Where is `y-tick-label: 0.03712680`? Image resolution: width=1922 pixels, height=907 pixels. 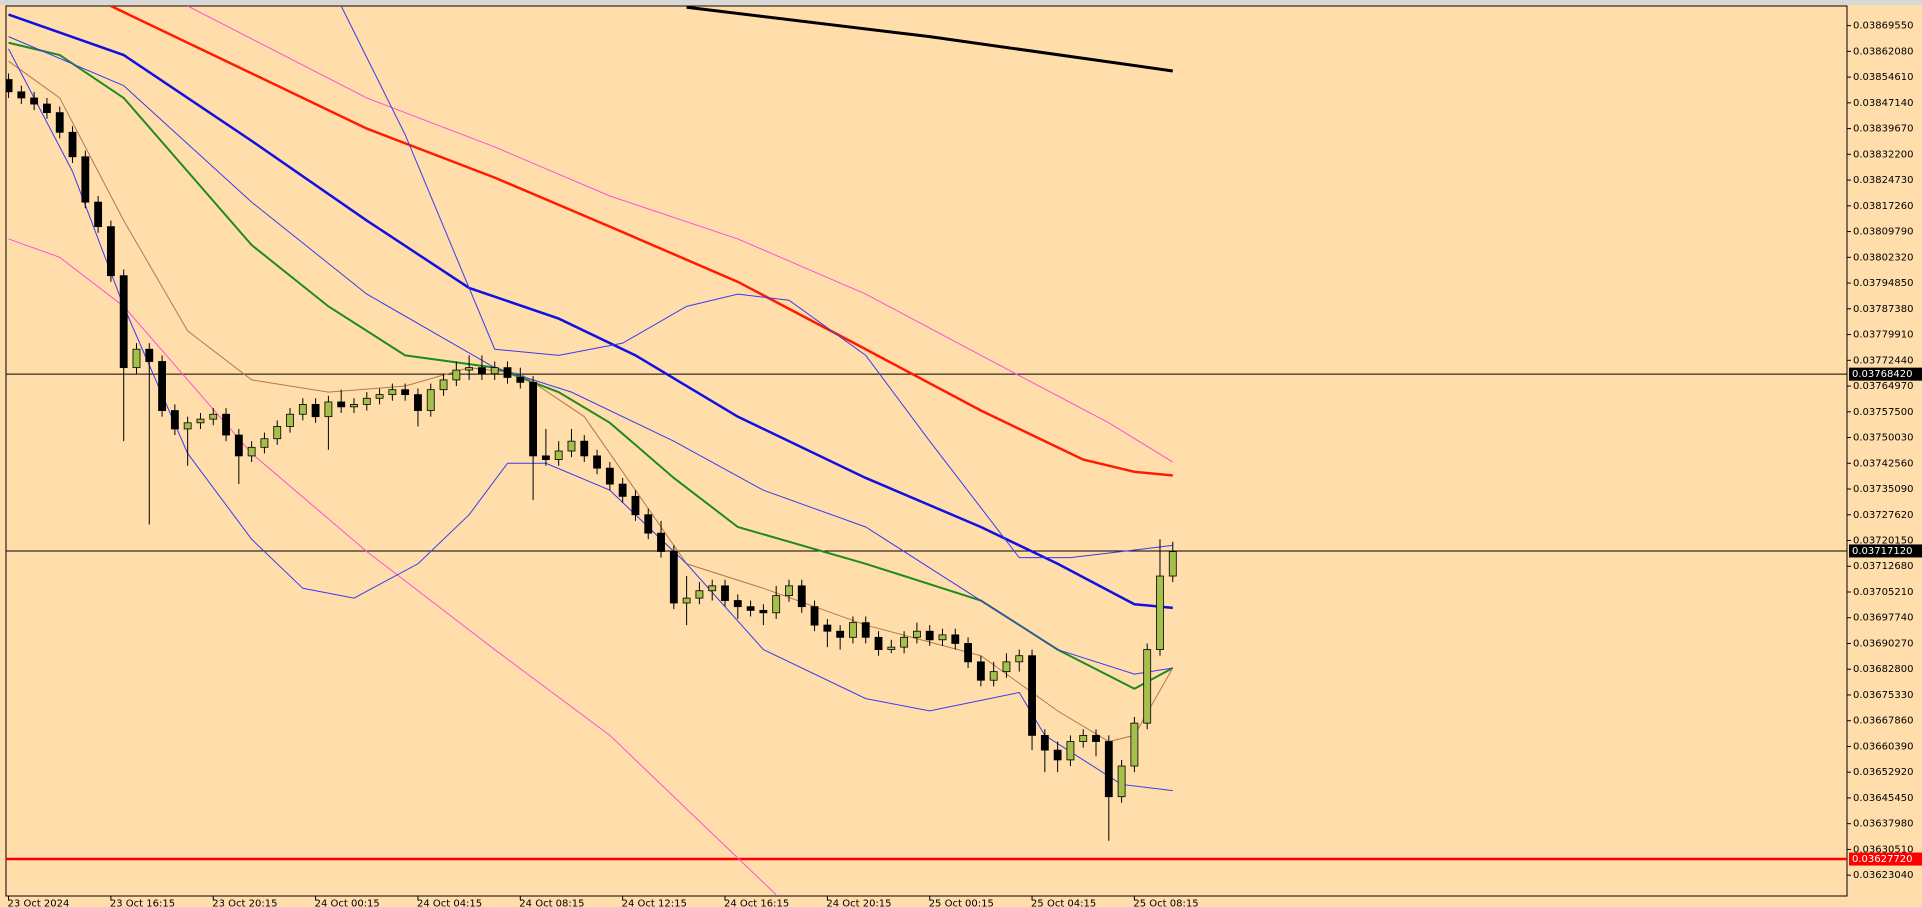 y-tick-label: 0.03712680 is located at coordinates (1883, 566).